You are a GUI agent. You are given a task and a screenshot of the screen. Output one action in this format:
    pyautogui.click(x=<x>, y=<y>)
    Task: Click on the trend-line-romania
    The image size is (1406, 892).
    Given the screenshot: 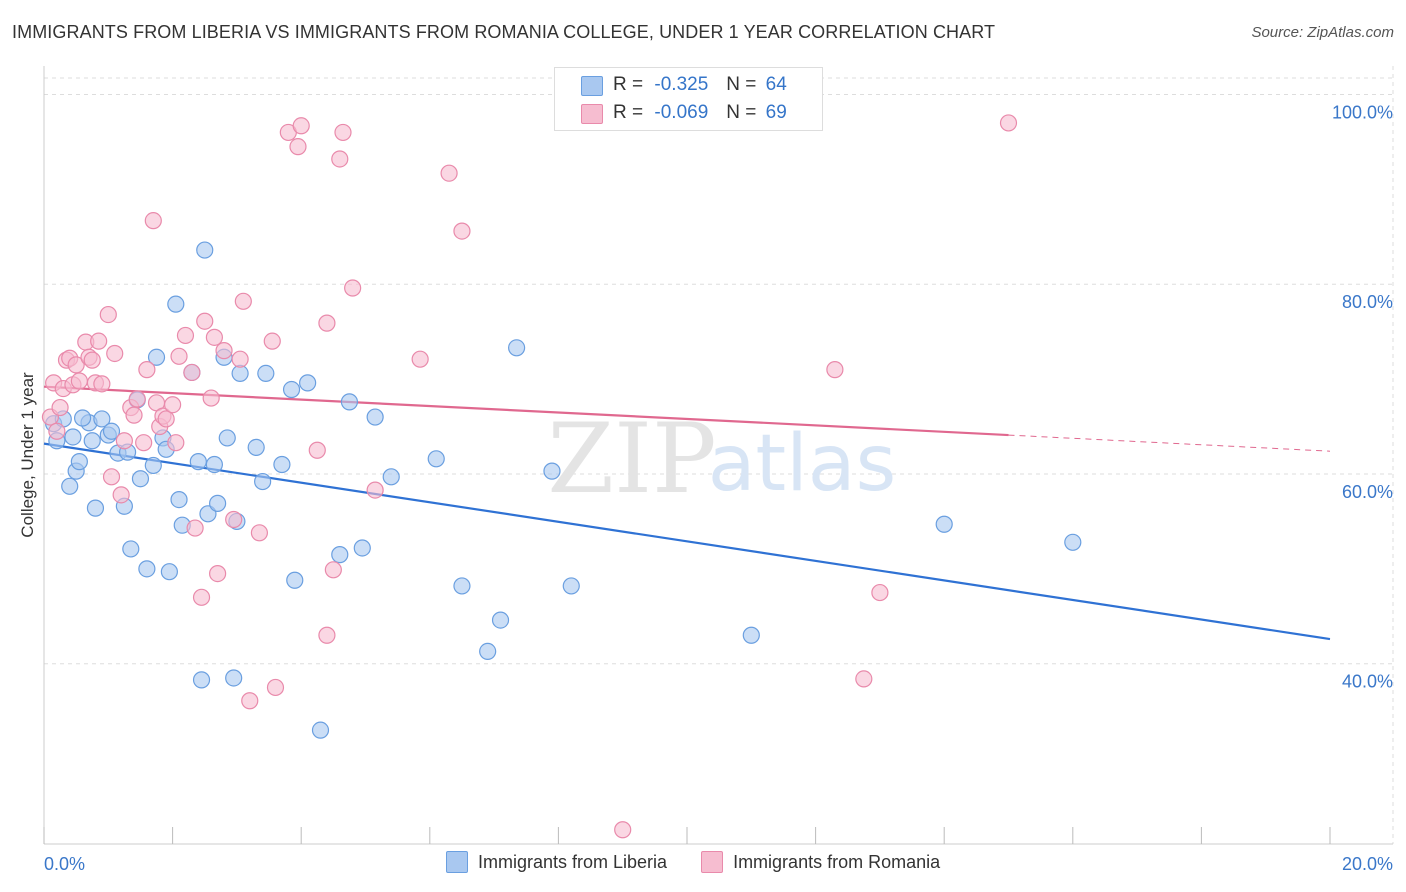 What is the action you would take?
    pyautogui.click(x=526, y=411)
    